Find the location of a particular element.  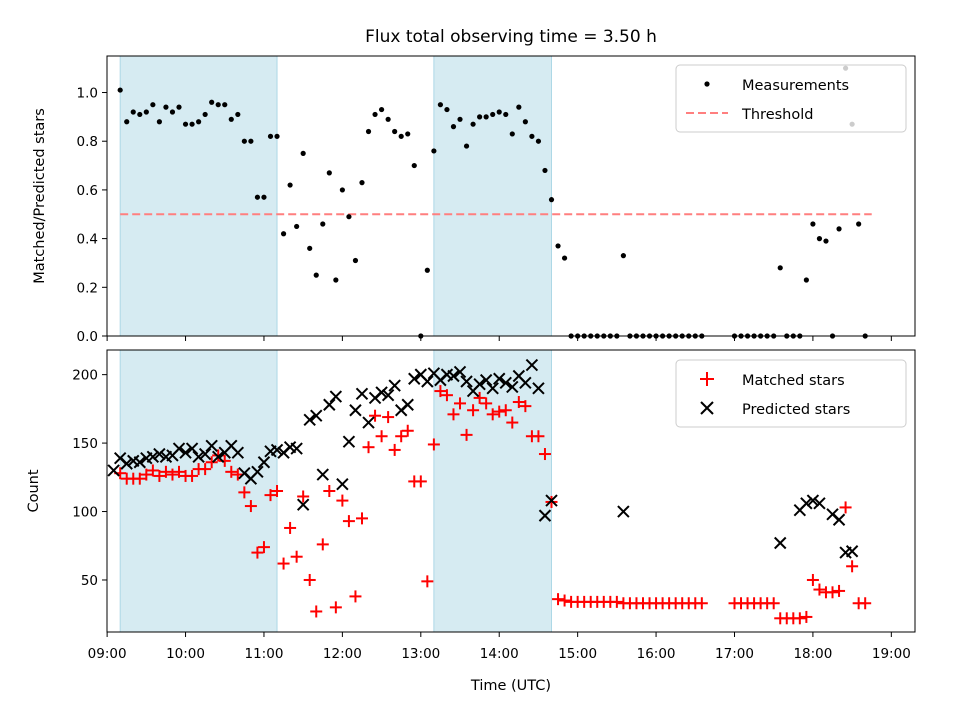

x-tick-label: 11:00 is located at coordinates (264, 654).